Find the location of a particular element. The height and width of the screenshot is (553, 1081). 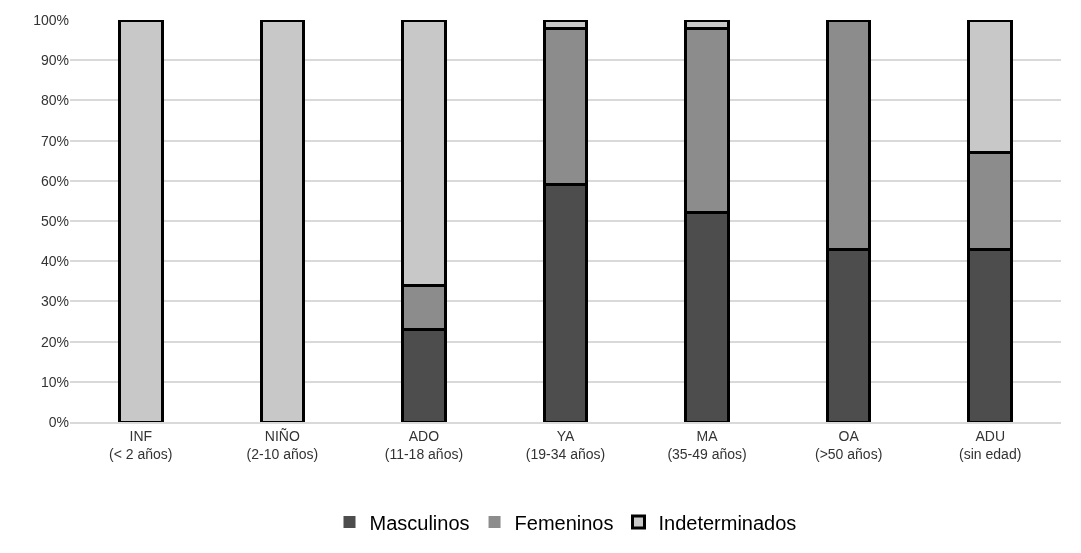

y-tick-label: 50% is located at coordinates (54, 220).